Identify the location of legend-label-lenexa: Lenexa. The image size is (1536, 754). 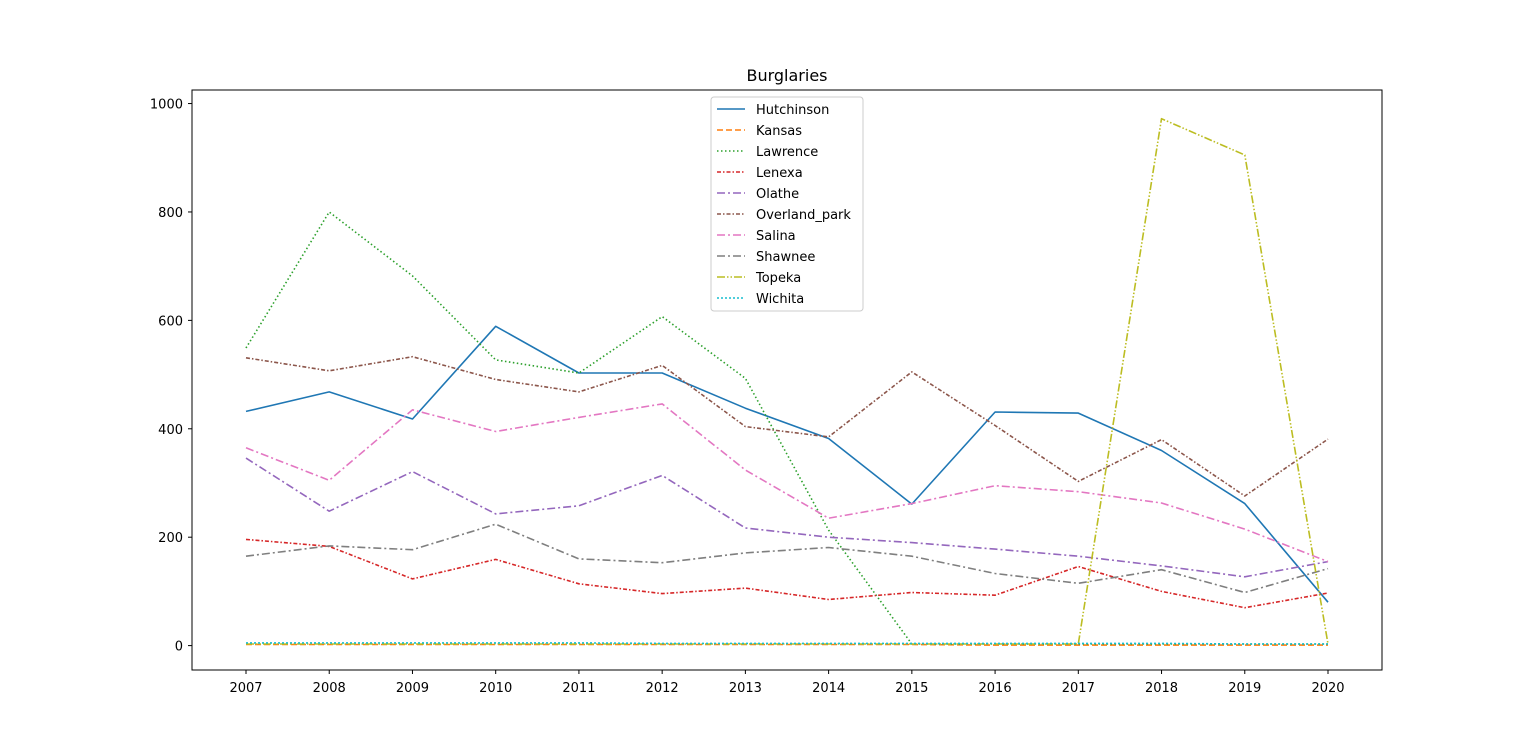
(779, 173).